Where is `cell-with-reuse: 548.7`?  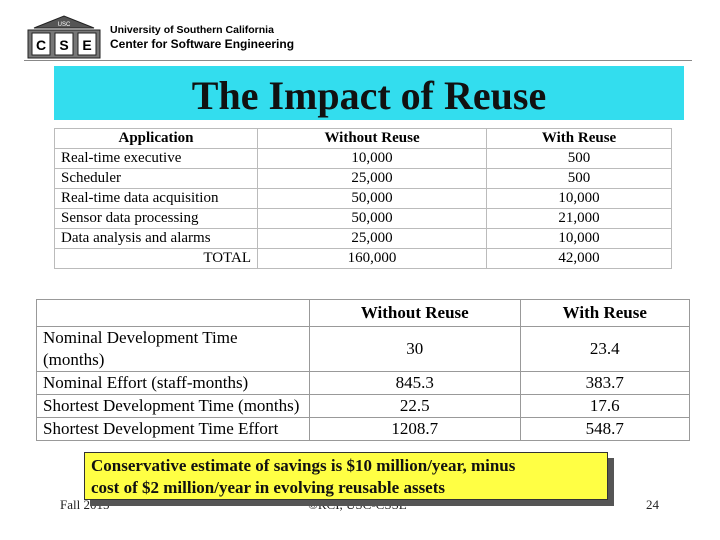
cell-with-reuse: 548.7 is located at coordinates (605, 429).